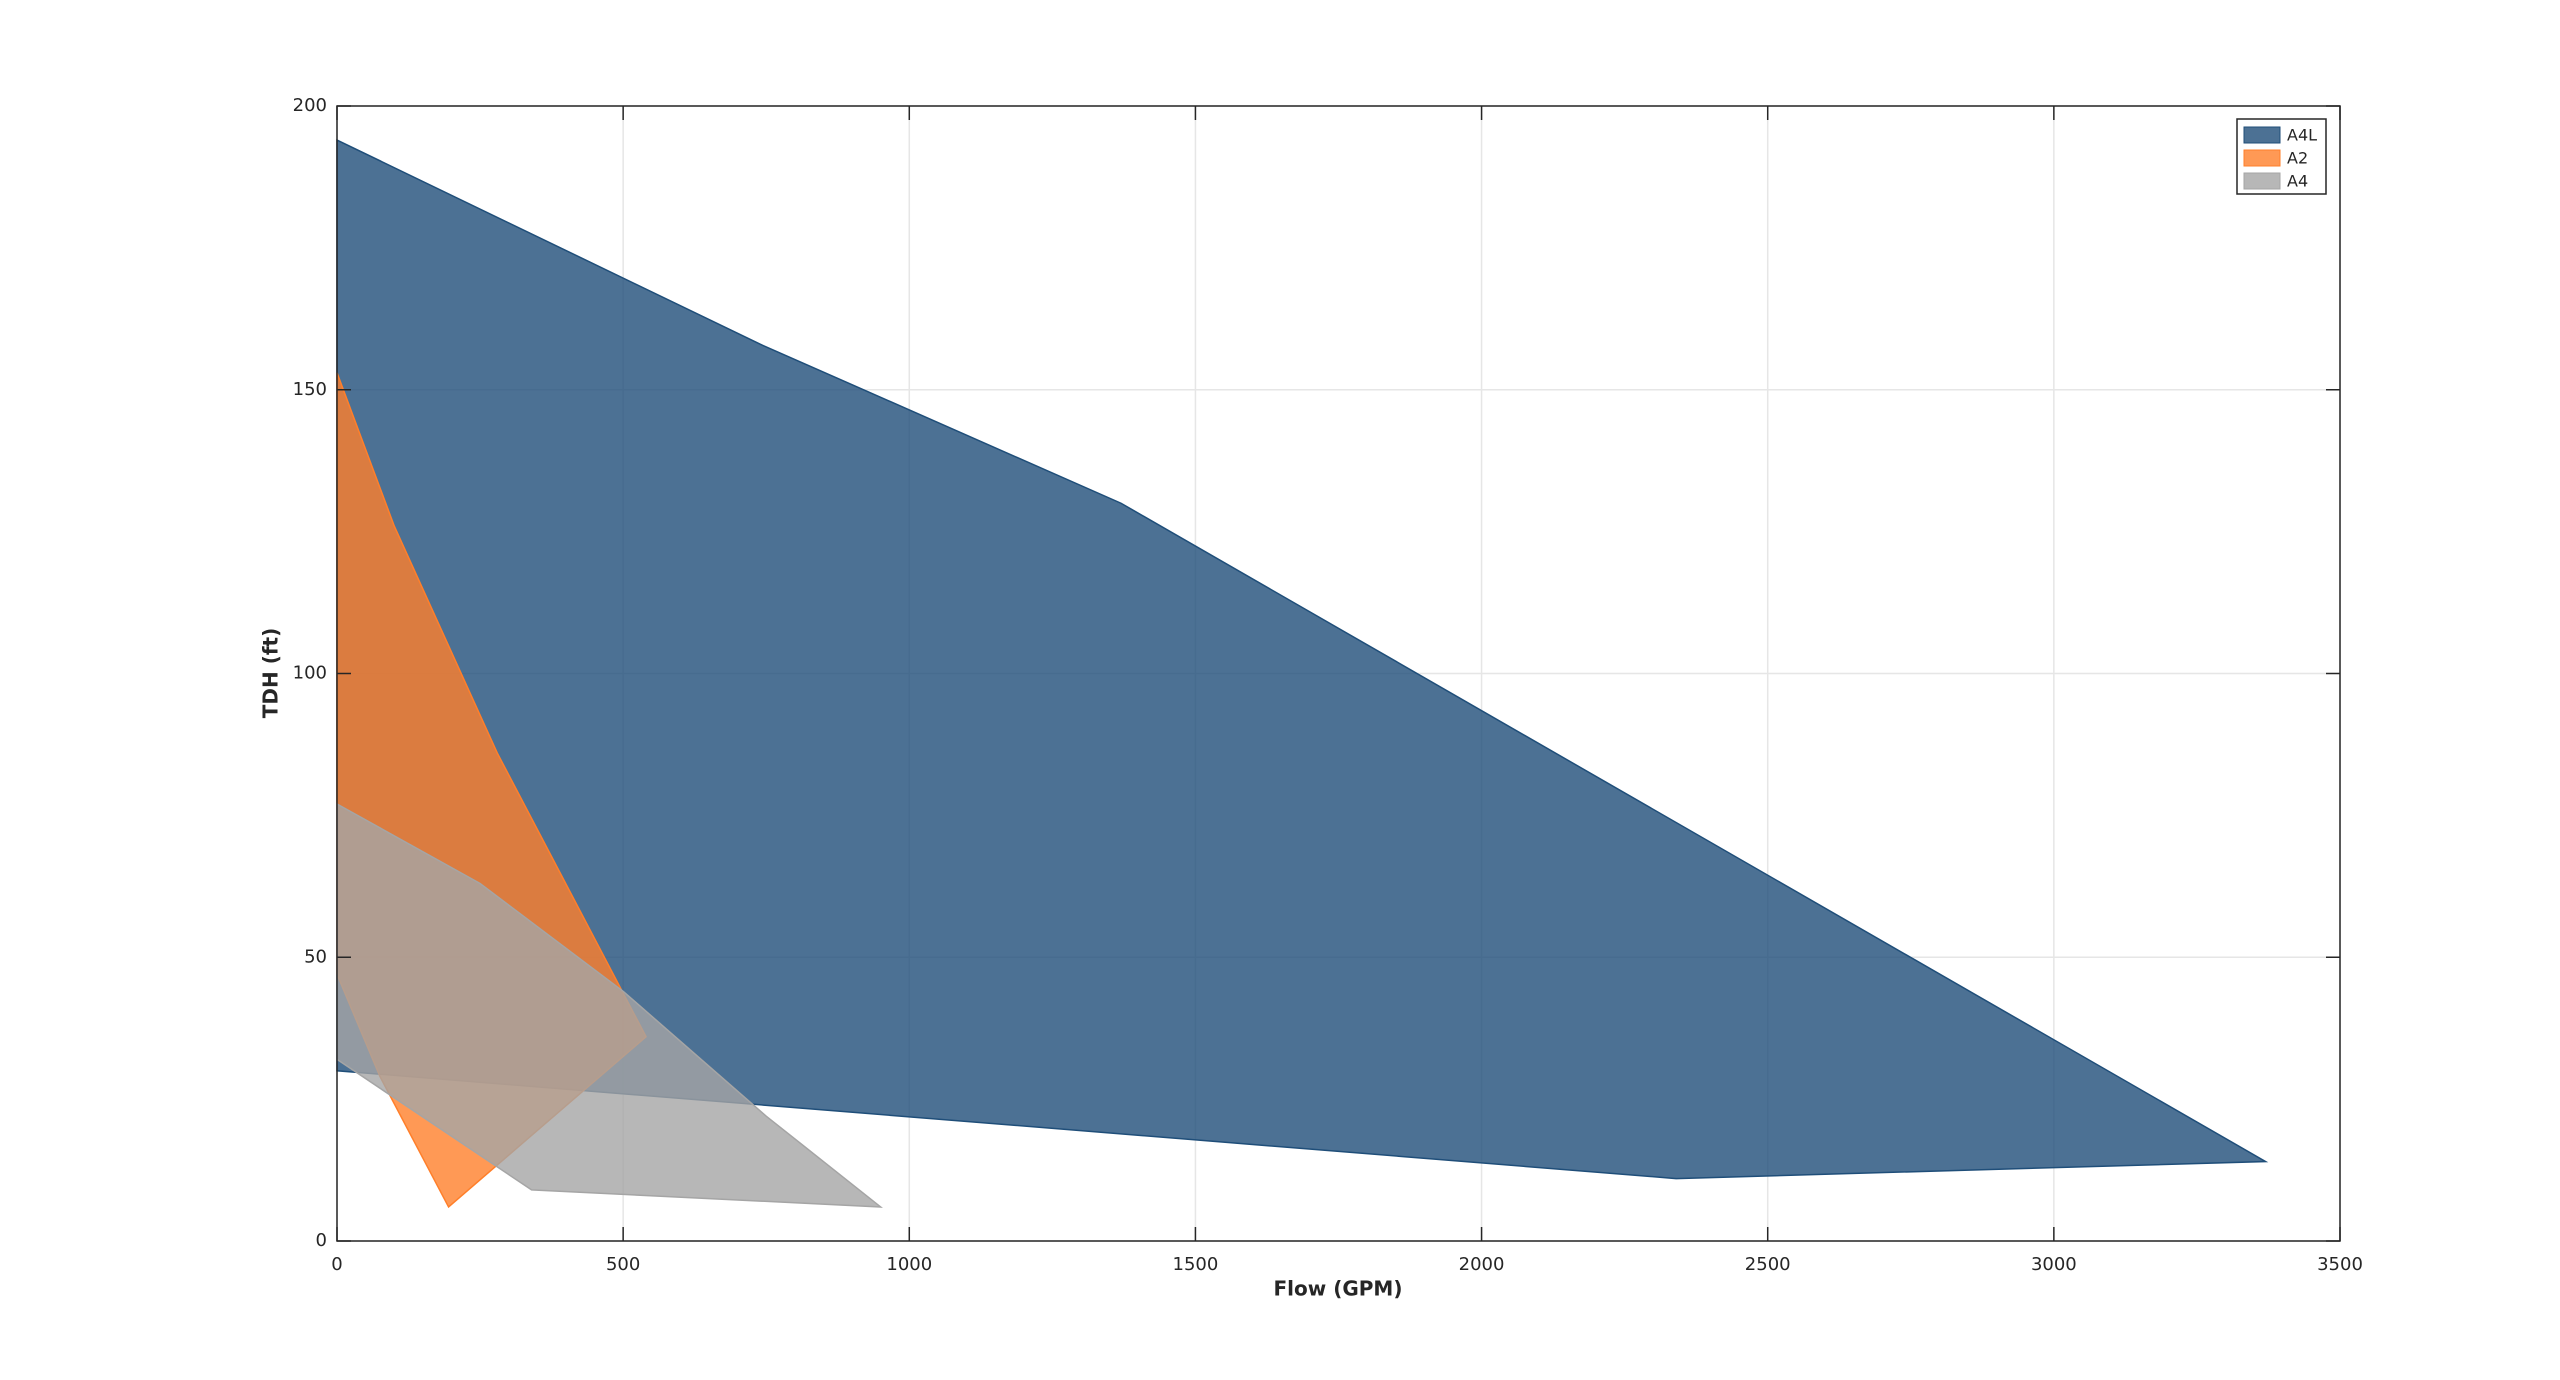  What do you see at coordinates (2297, 181) in the screenshot?
I see `legend-label: A4` at bounding box center [2297, 181].